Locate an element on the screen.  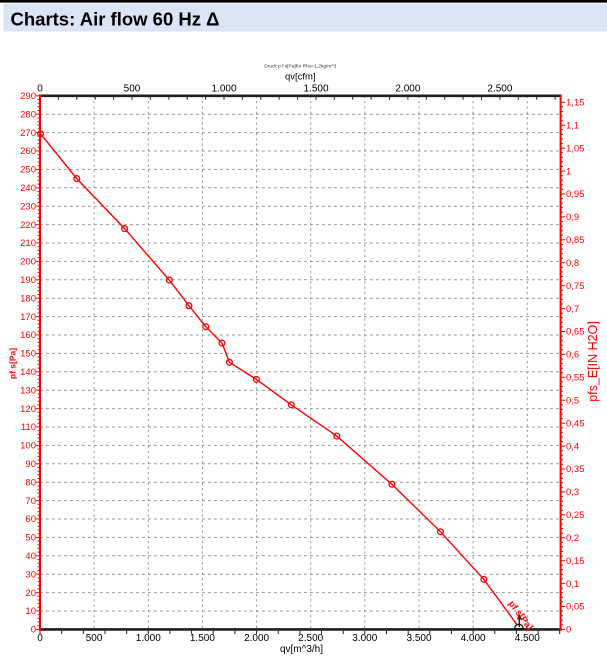
svg-text: 4.500 is located at coordinates (527, 638).